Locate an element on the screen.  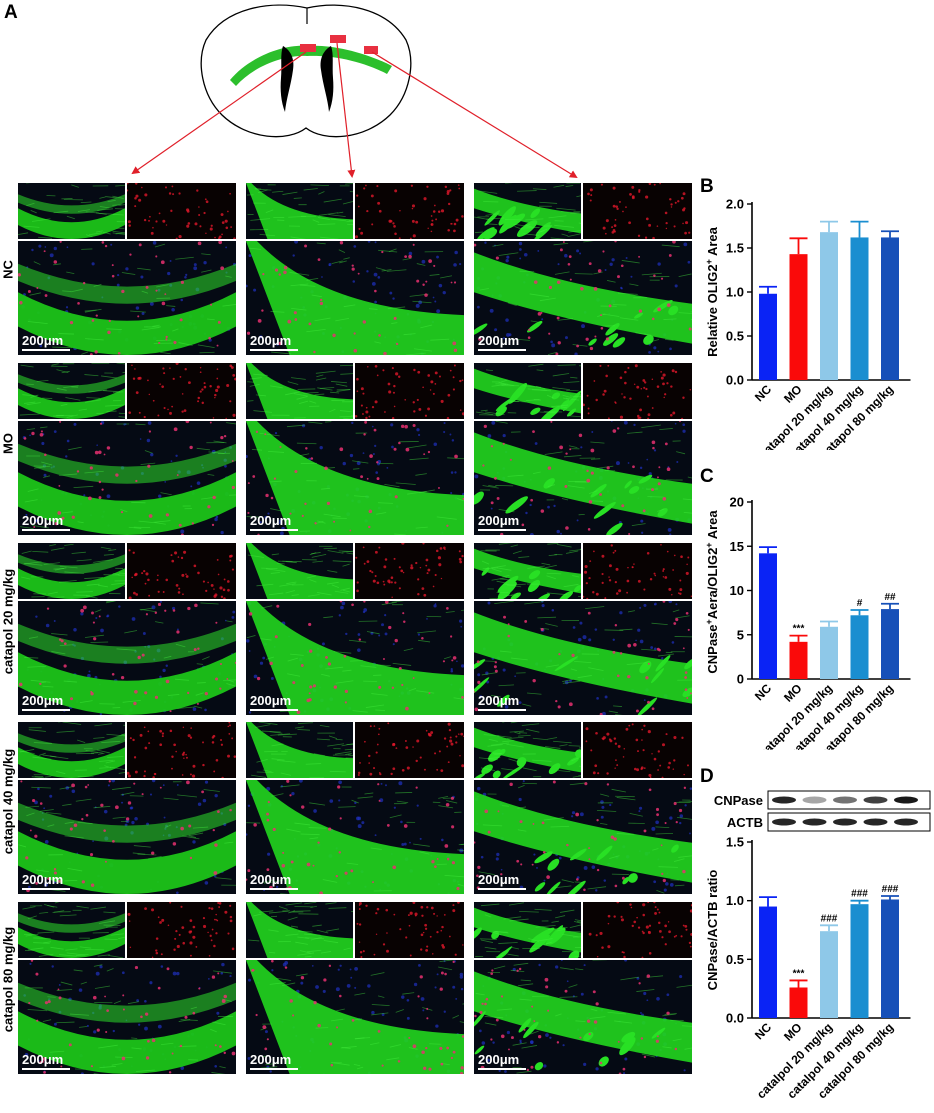
brain-schematic is located at coordinates (354, 91).